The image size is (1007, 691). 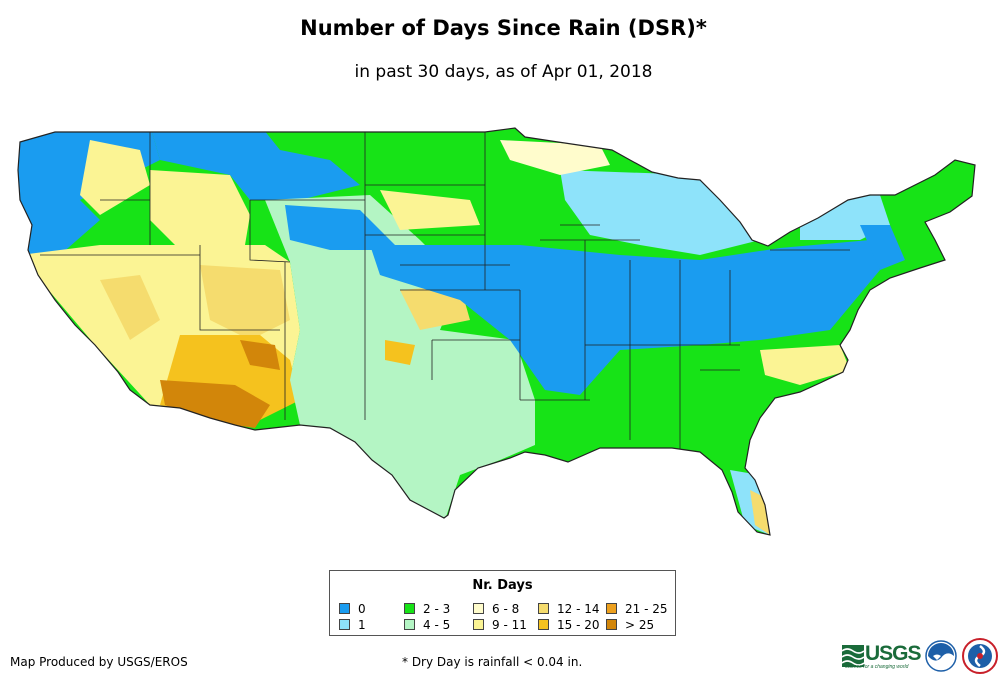 What do you see at coordinates (352, 610) in the screenshot?
I see `legend-item-0: 0` at bounding box center [352, 610].